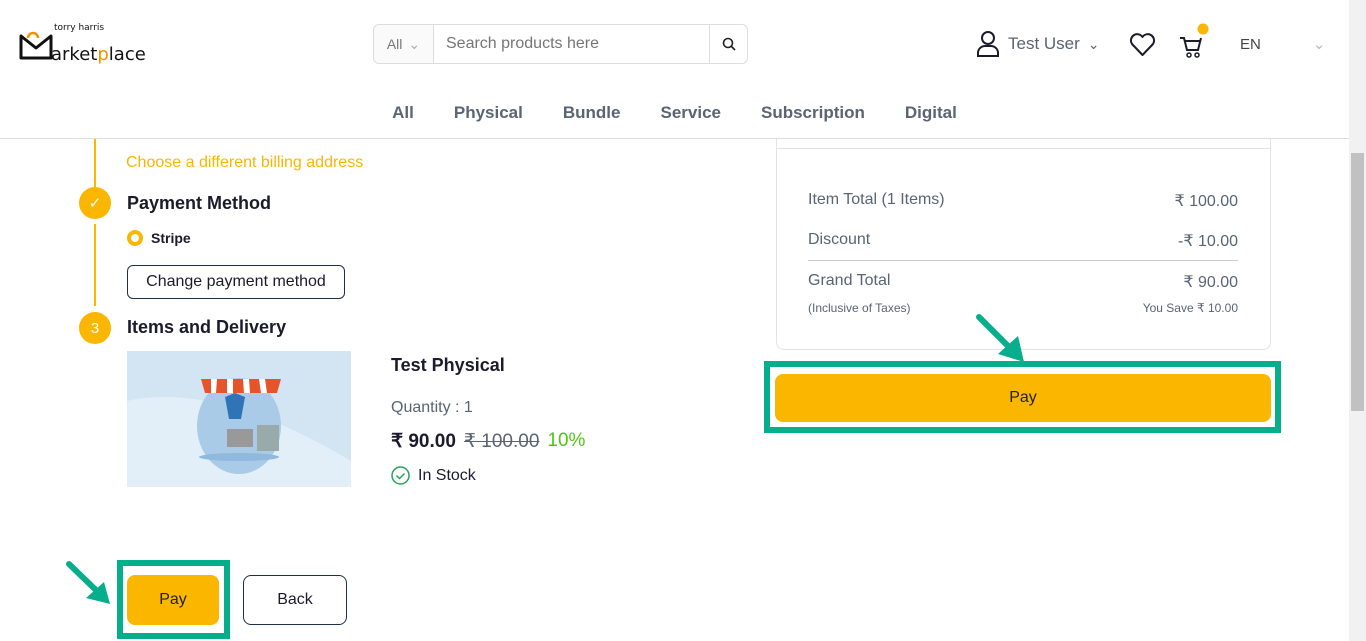 The width and height of the screenshot is (1366, 641). Describe the element at coordinates (423, 441) in the screenshot. I see `product-price: ₹ 90.00` at that location.